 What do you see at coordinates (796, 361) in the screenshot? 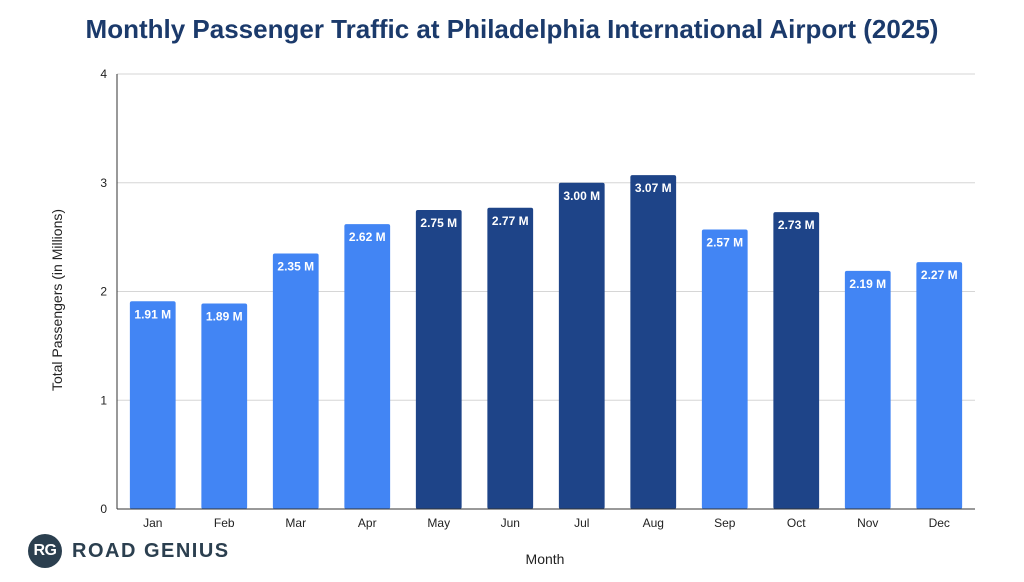
I see `bar-oct` at bounding box center [796, 361].